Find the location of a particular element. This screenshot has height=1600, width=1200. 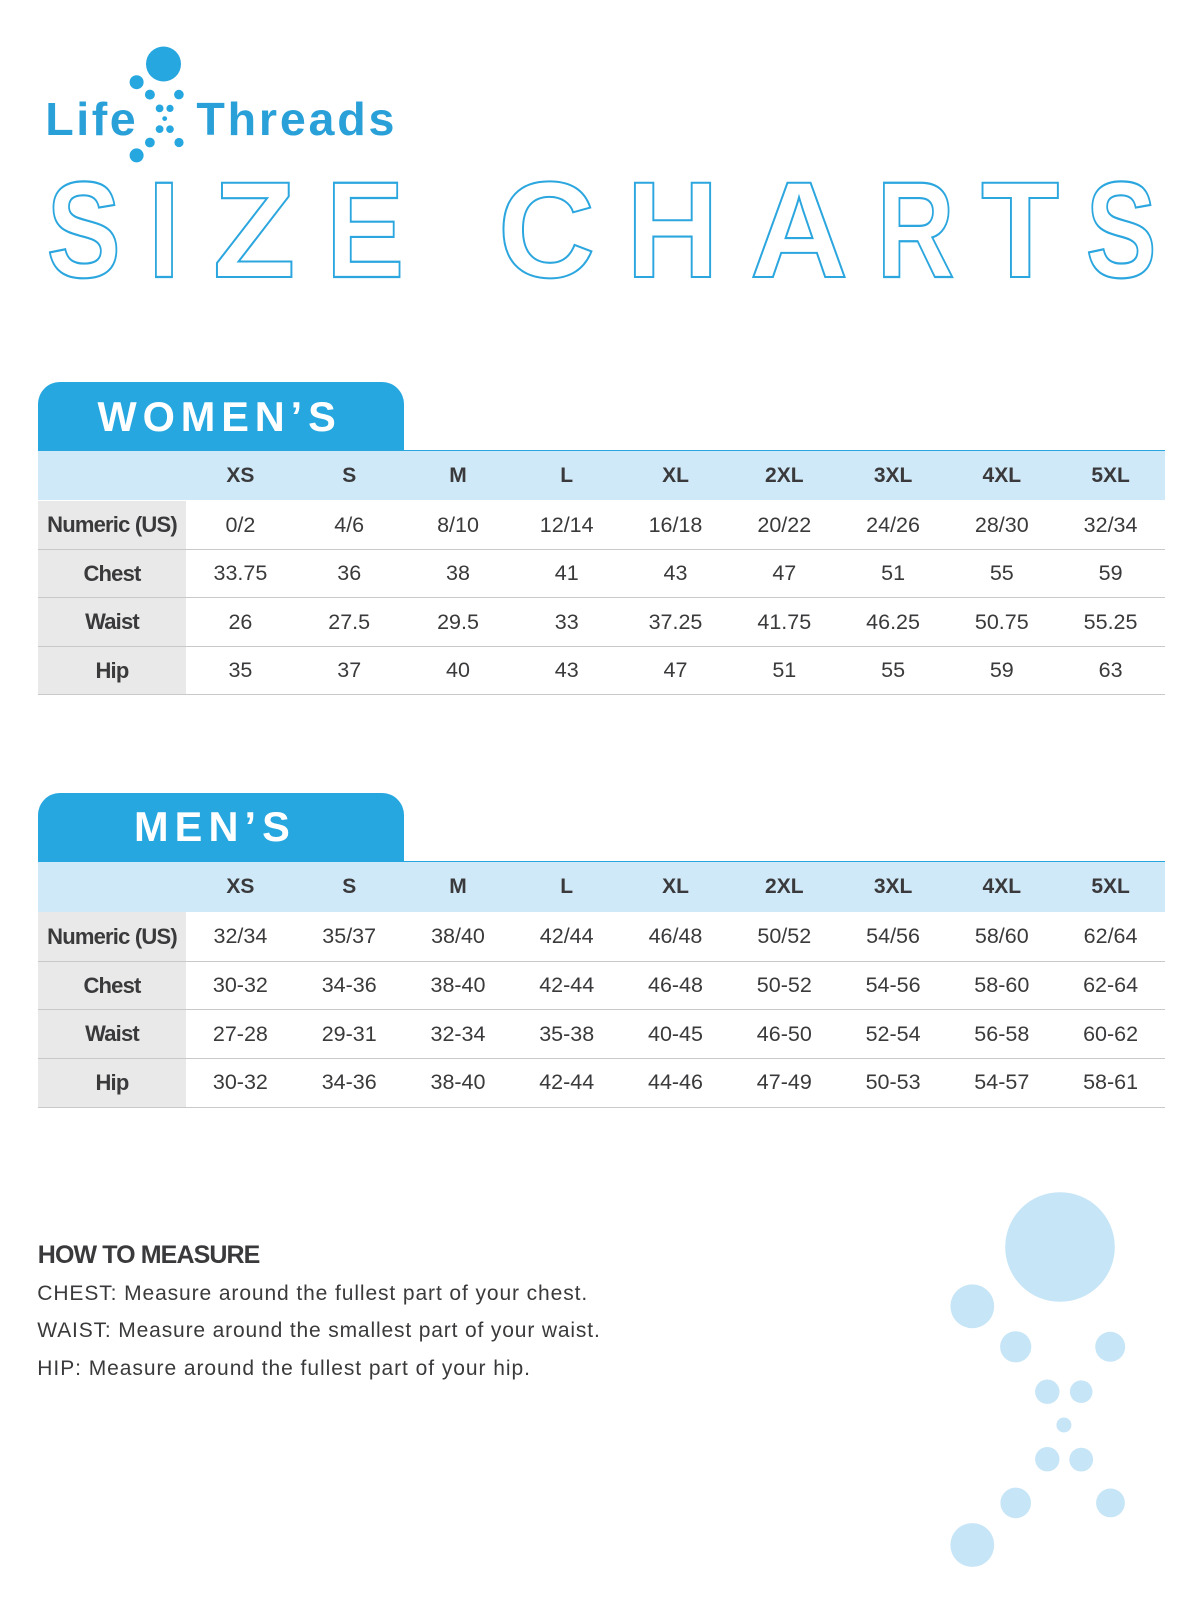

svg-text: A is located at coordinates (799, 230).